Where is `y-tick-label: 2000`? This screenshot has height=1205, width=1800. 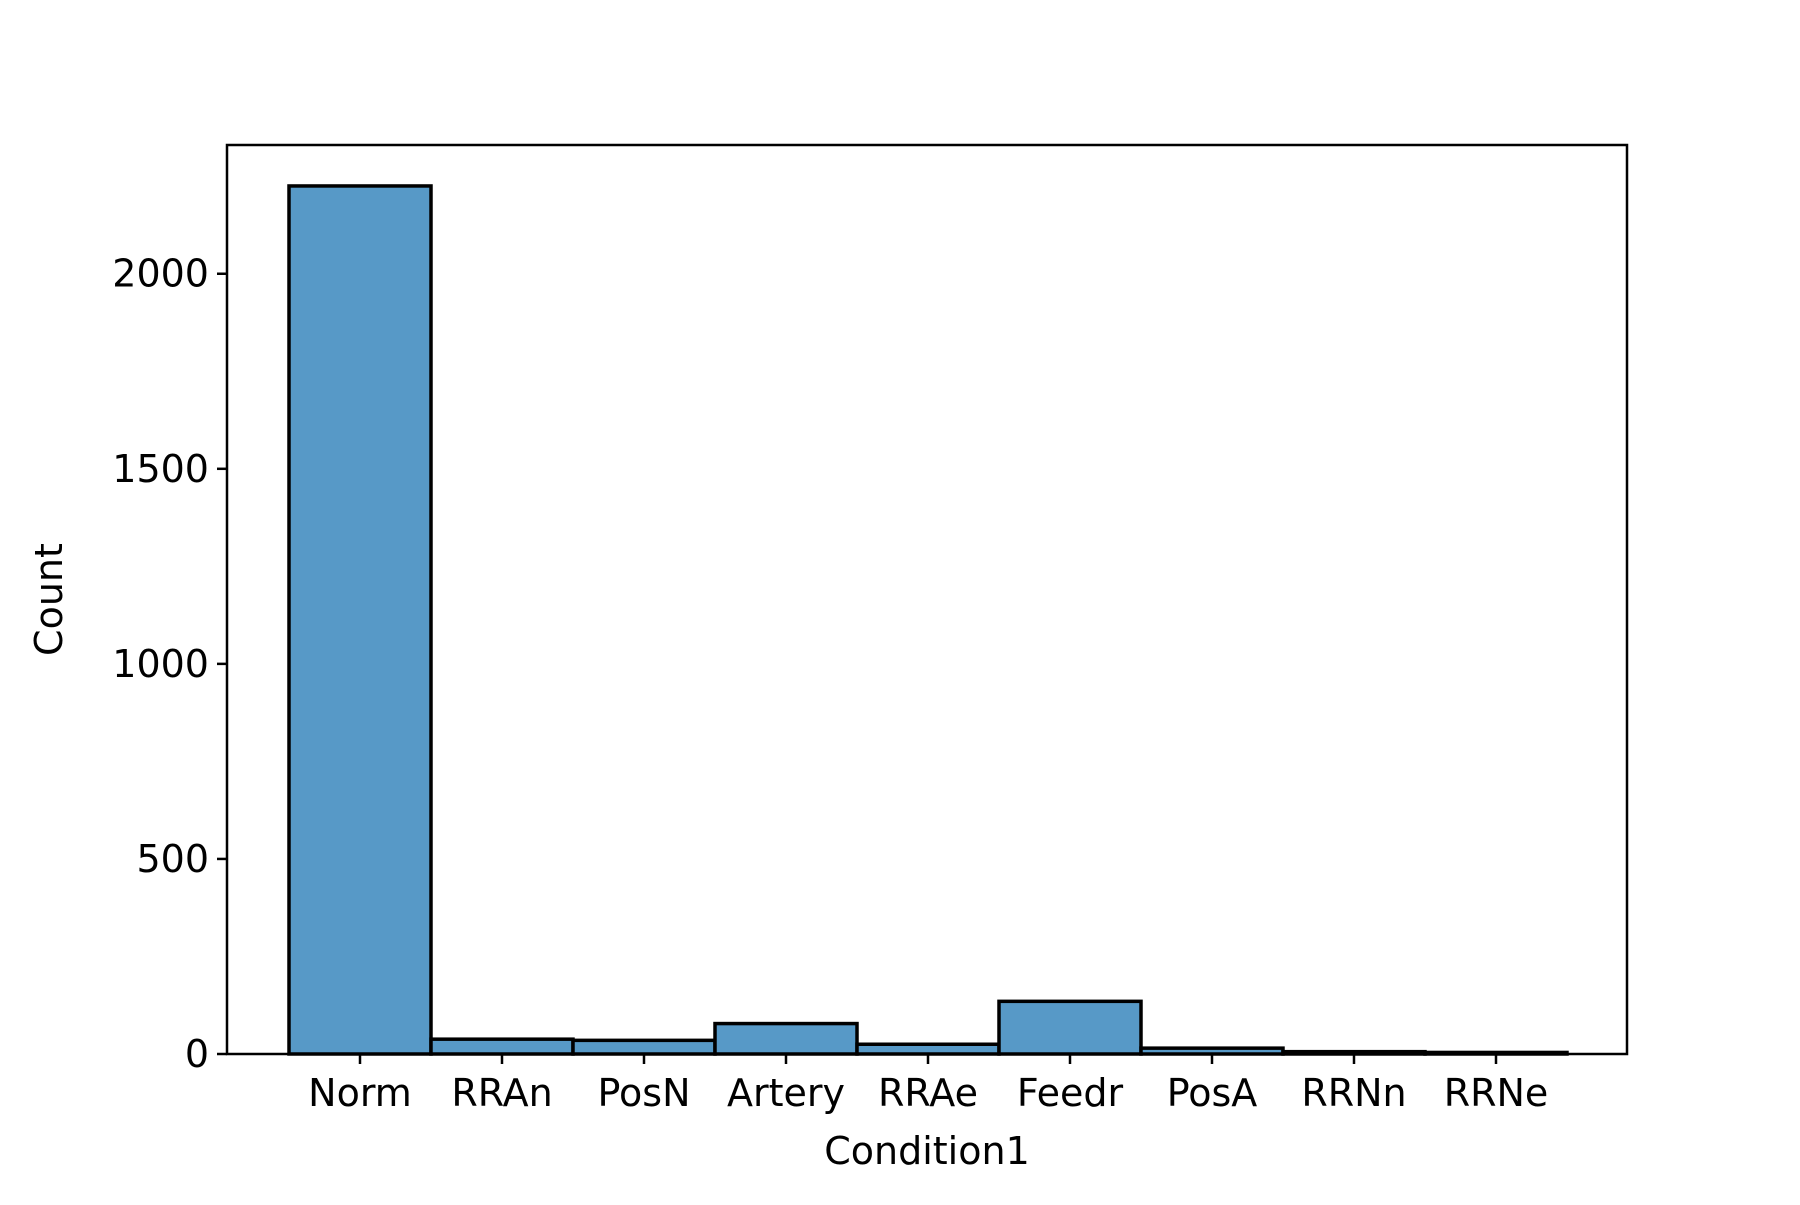 y-tick-label: 2000 is located at coordinates (160, 274).